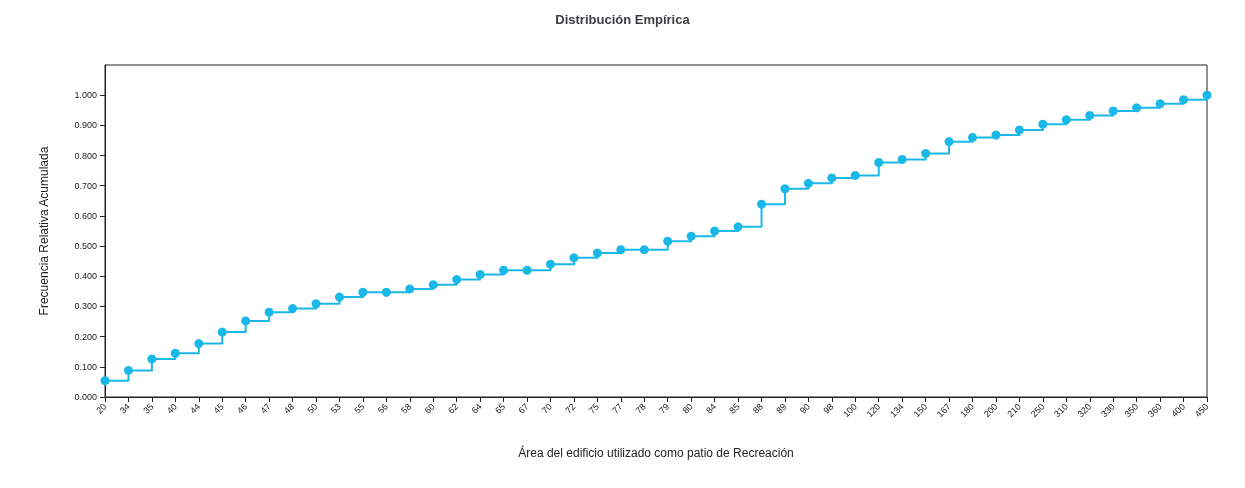  I want to click on y-tick-label: 1.000, so click(85, 95).